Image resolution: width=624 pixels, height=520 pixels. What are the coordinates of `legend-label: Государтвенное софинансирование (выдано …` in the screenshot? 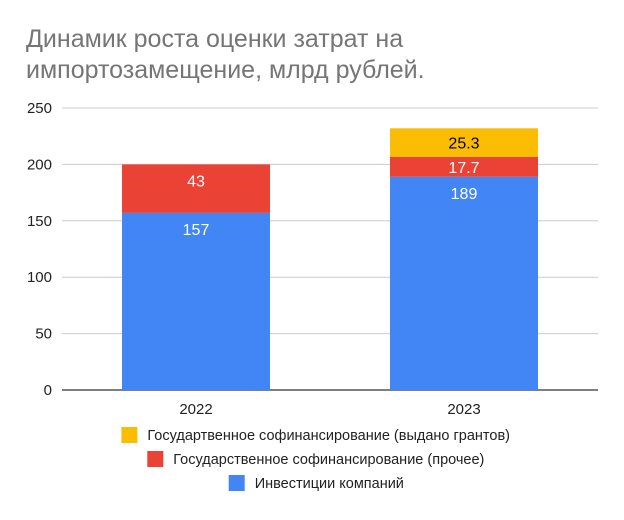 It's located at (328, 436).